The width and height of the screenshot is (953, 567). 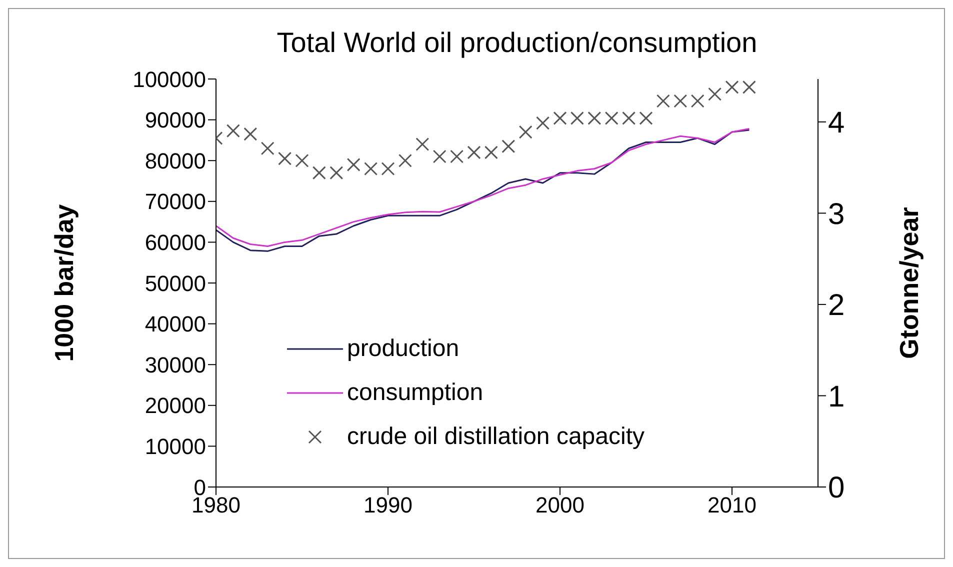 What do you see at coordinates (517, 43) in the screenshot?
I see `chart-title: Total World oil production/consumption` at bounding box center [517, 43].